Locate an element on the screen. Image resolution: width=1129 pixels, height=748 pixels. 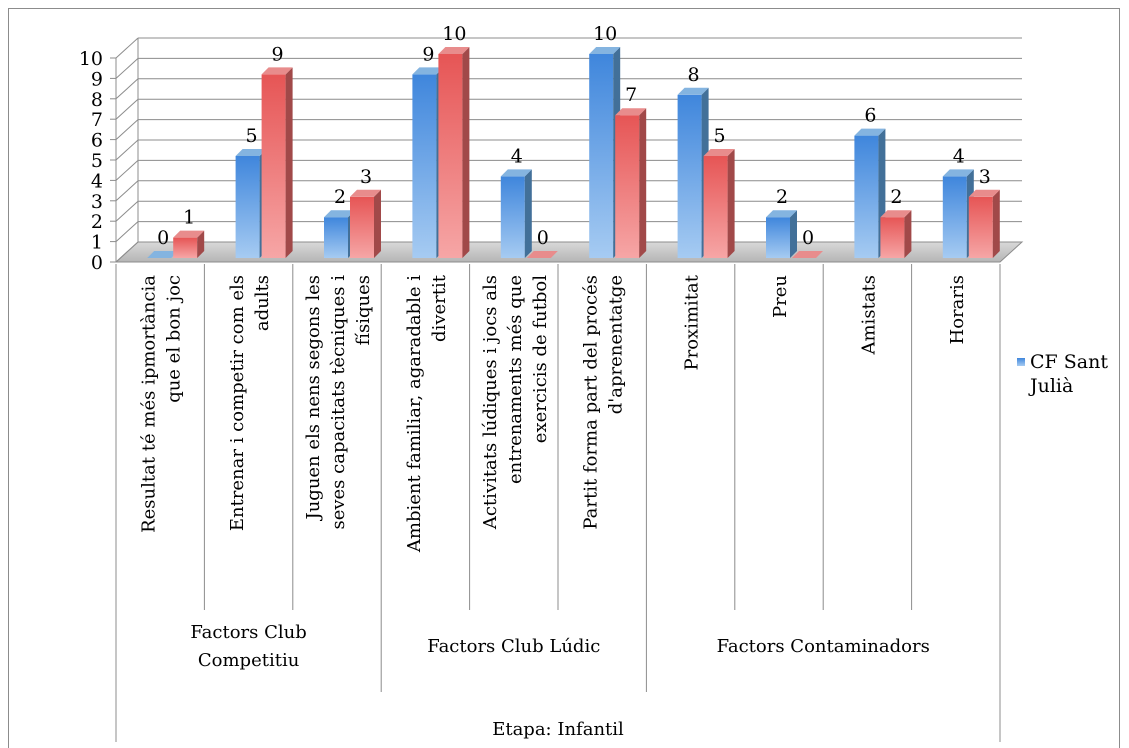
y-tick-label: 4 is located at coordinates (97, 181).